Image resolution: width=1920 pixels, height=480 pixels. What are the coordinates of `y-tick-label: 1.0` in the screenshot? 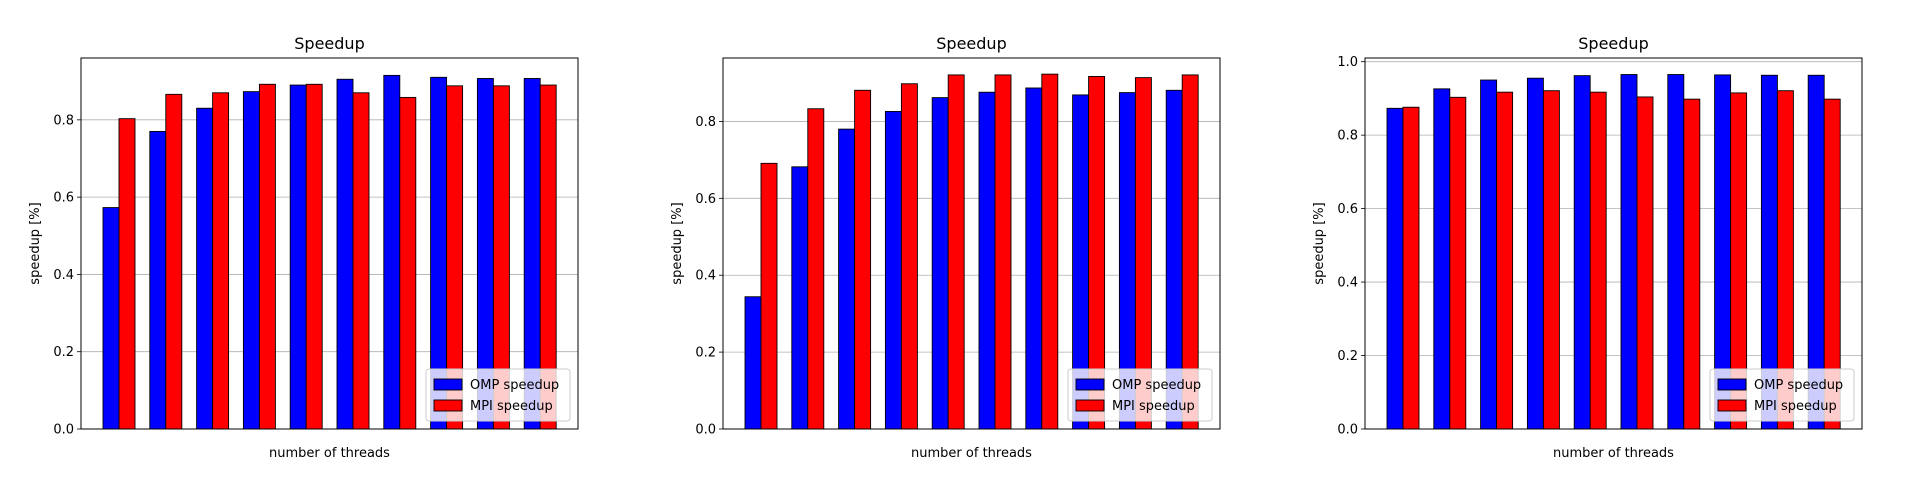 It's located at (1347, 62).